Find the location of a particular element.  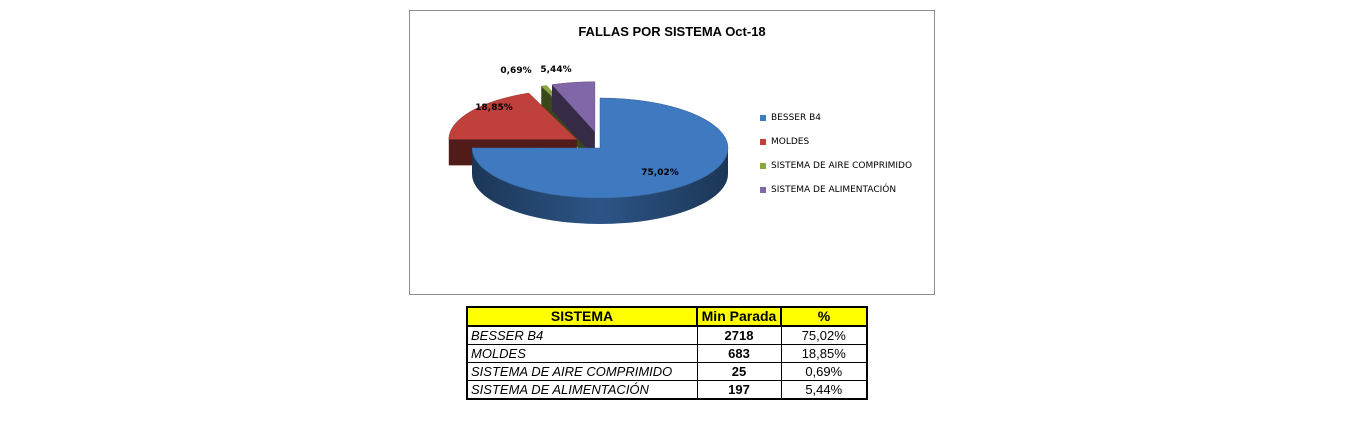

cell-min-parada: 197 is located at coordinates (739, 390).